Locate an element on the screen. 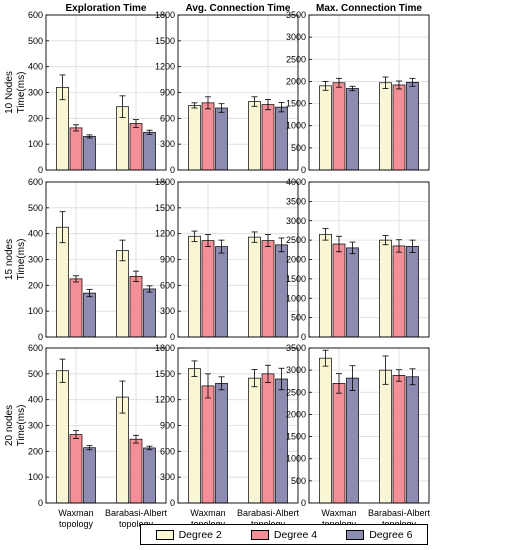 This screenshot has height=550, width=505. panel-0-2-ytick-label-4: 2000 is located at coordinates (296, 81).